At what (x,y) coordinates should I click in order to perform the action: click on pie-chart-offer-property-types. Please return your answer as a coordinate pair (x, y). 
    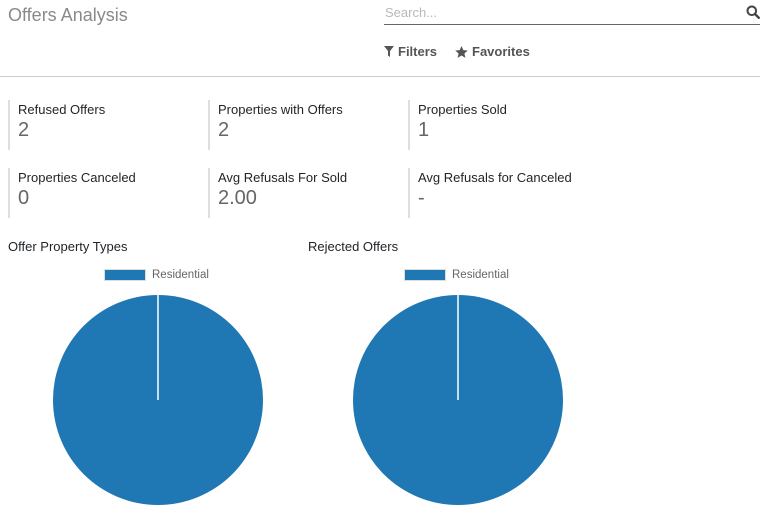
    Looking at the image, I should click on (158, 400).